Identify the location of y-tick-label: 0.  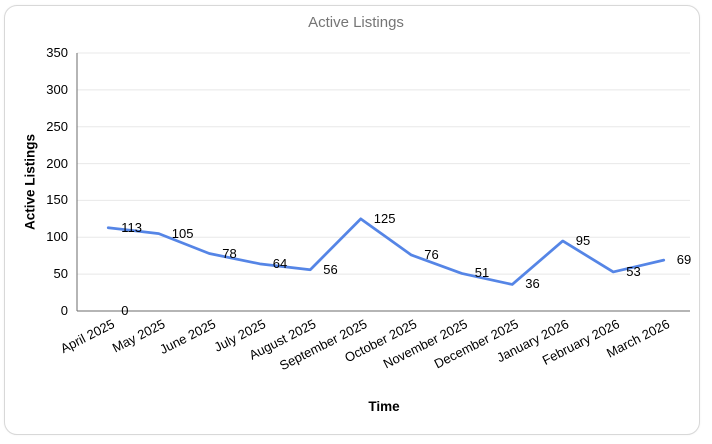
(64, 310).